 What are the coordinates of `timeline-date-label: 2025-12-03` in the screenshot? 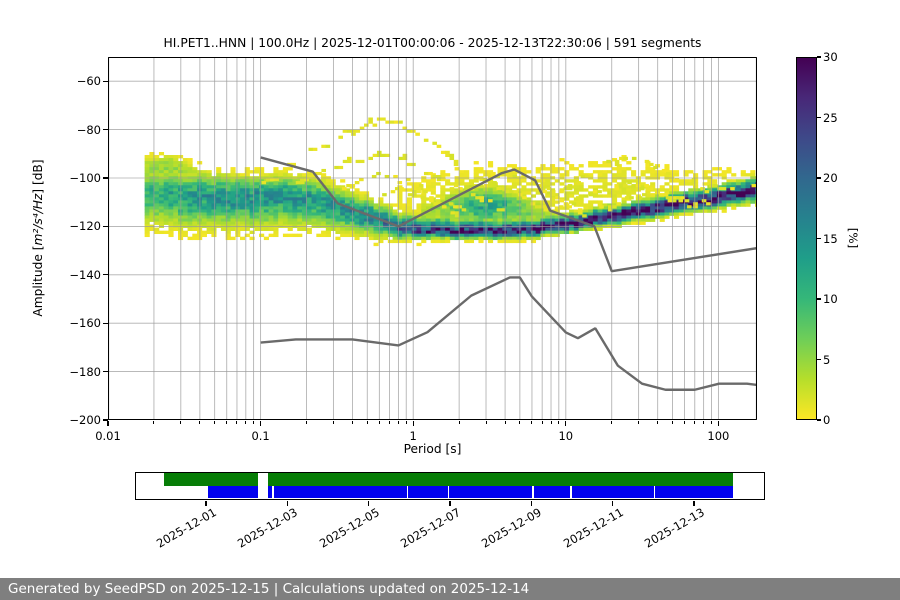 It's located at (263, 528).